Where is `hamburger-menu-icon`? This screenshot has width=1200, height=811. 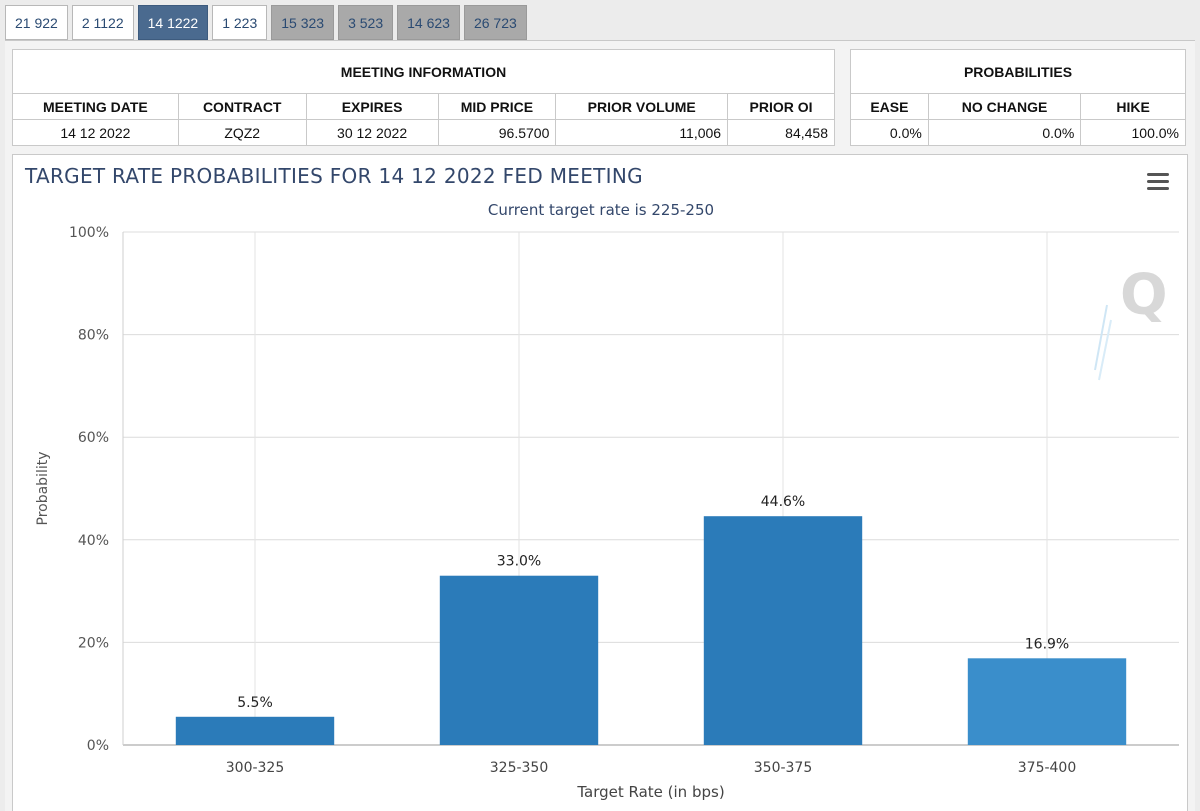 hamburger-menu-icon is located at coordinates (1158, 182).